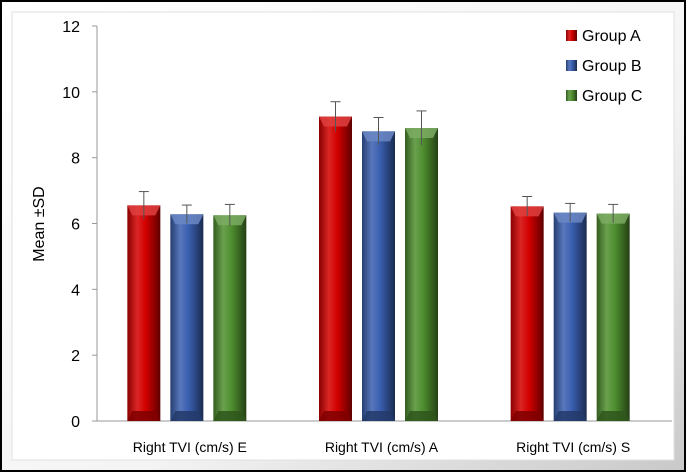 The image size is (686, 472). I want to click on y-tick-label: 0, so click(75, 422).